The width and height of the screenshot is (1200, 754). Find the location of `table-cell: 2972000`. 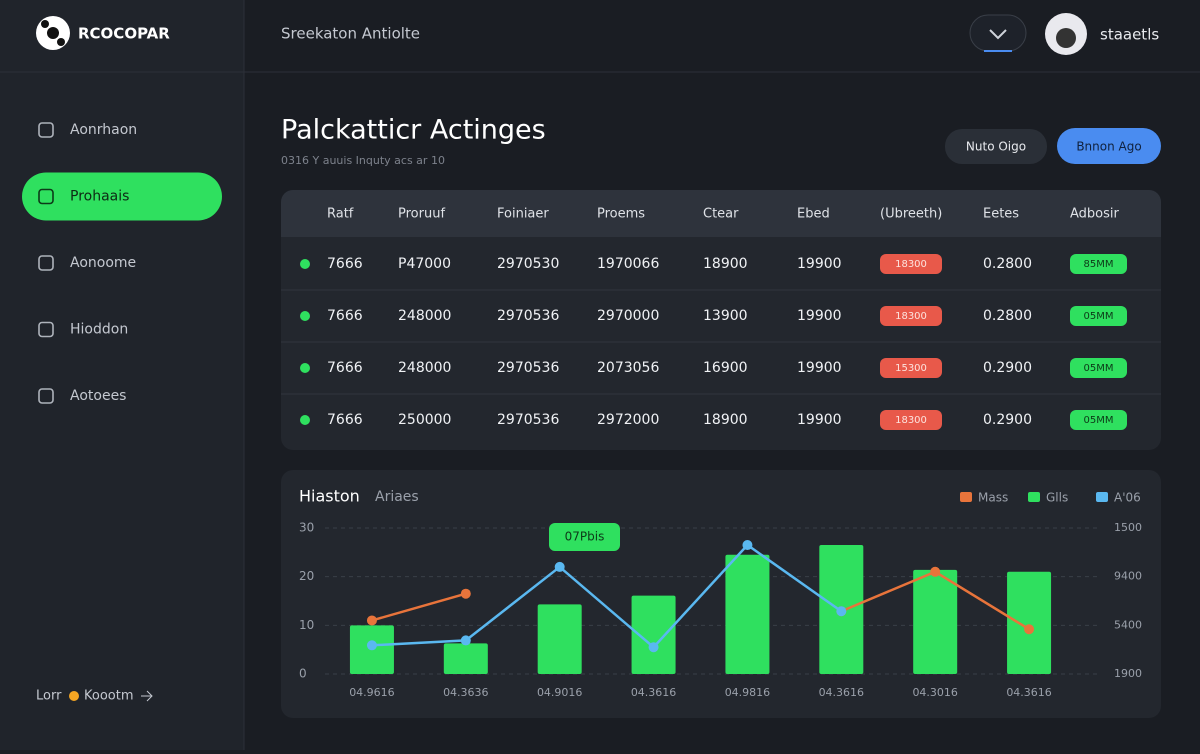

table-cell: 2972000 is located at coordinates (628, 420).